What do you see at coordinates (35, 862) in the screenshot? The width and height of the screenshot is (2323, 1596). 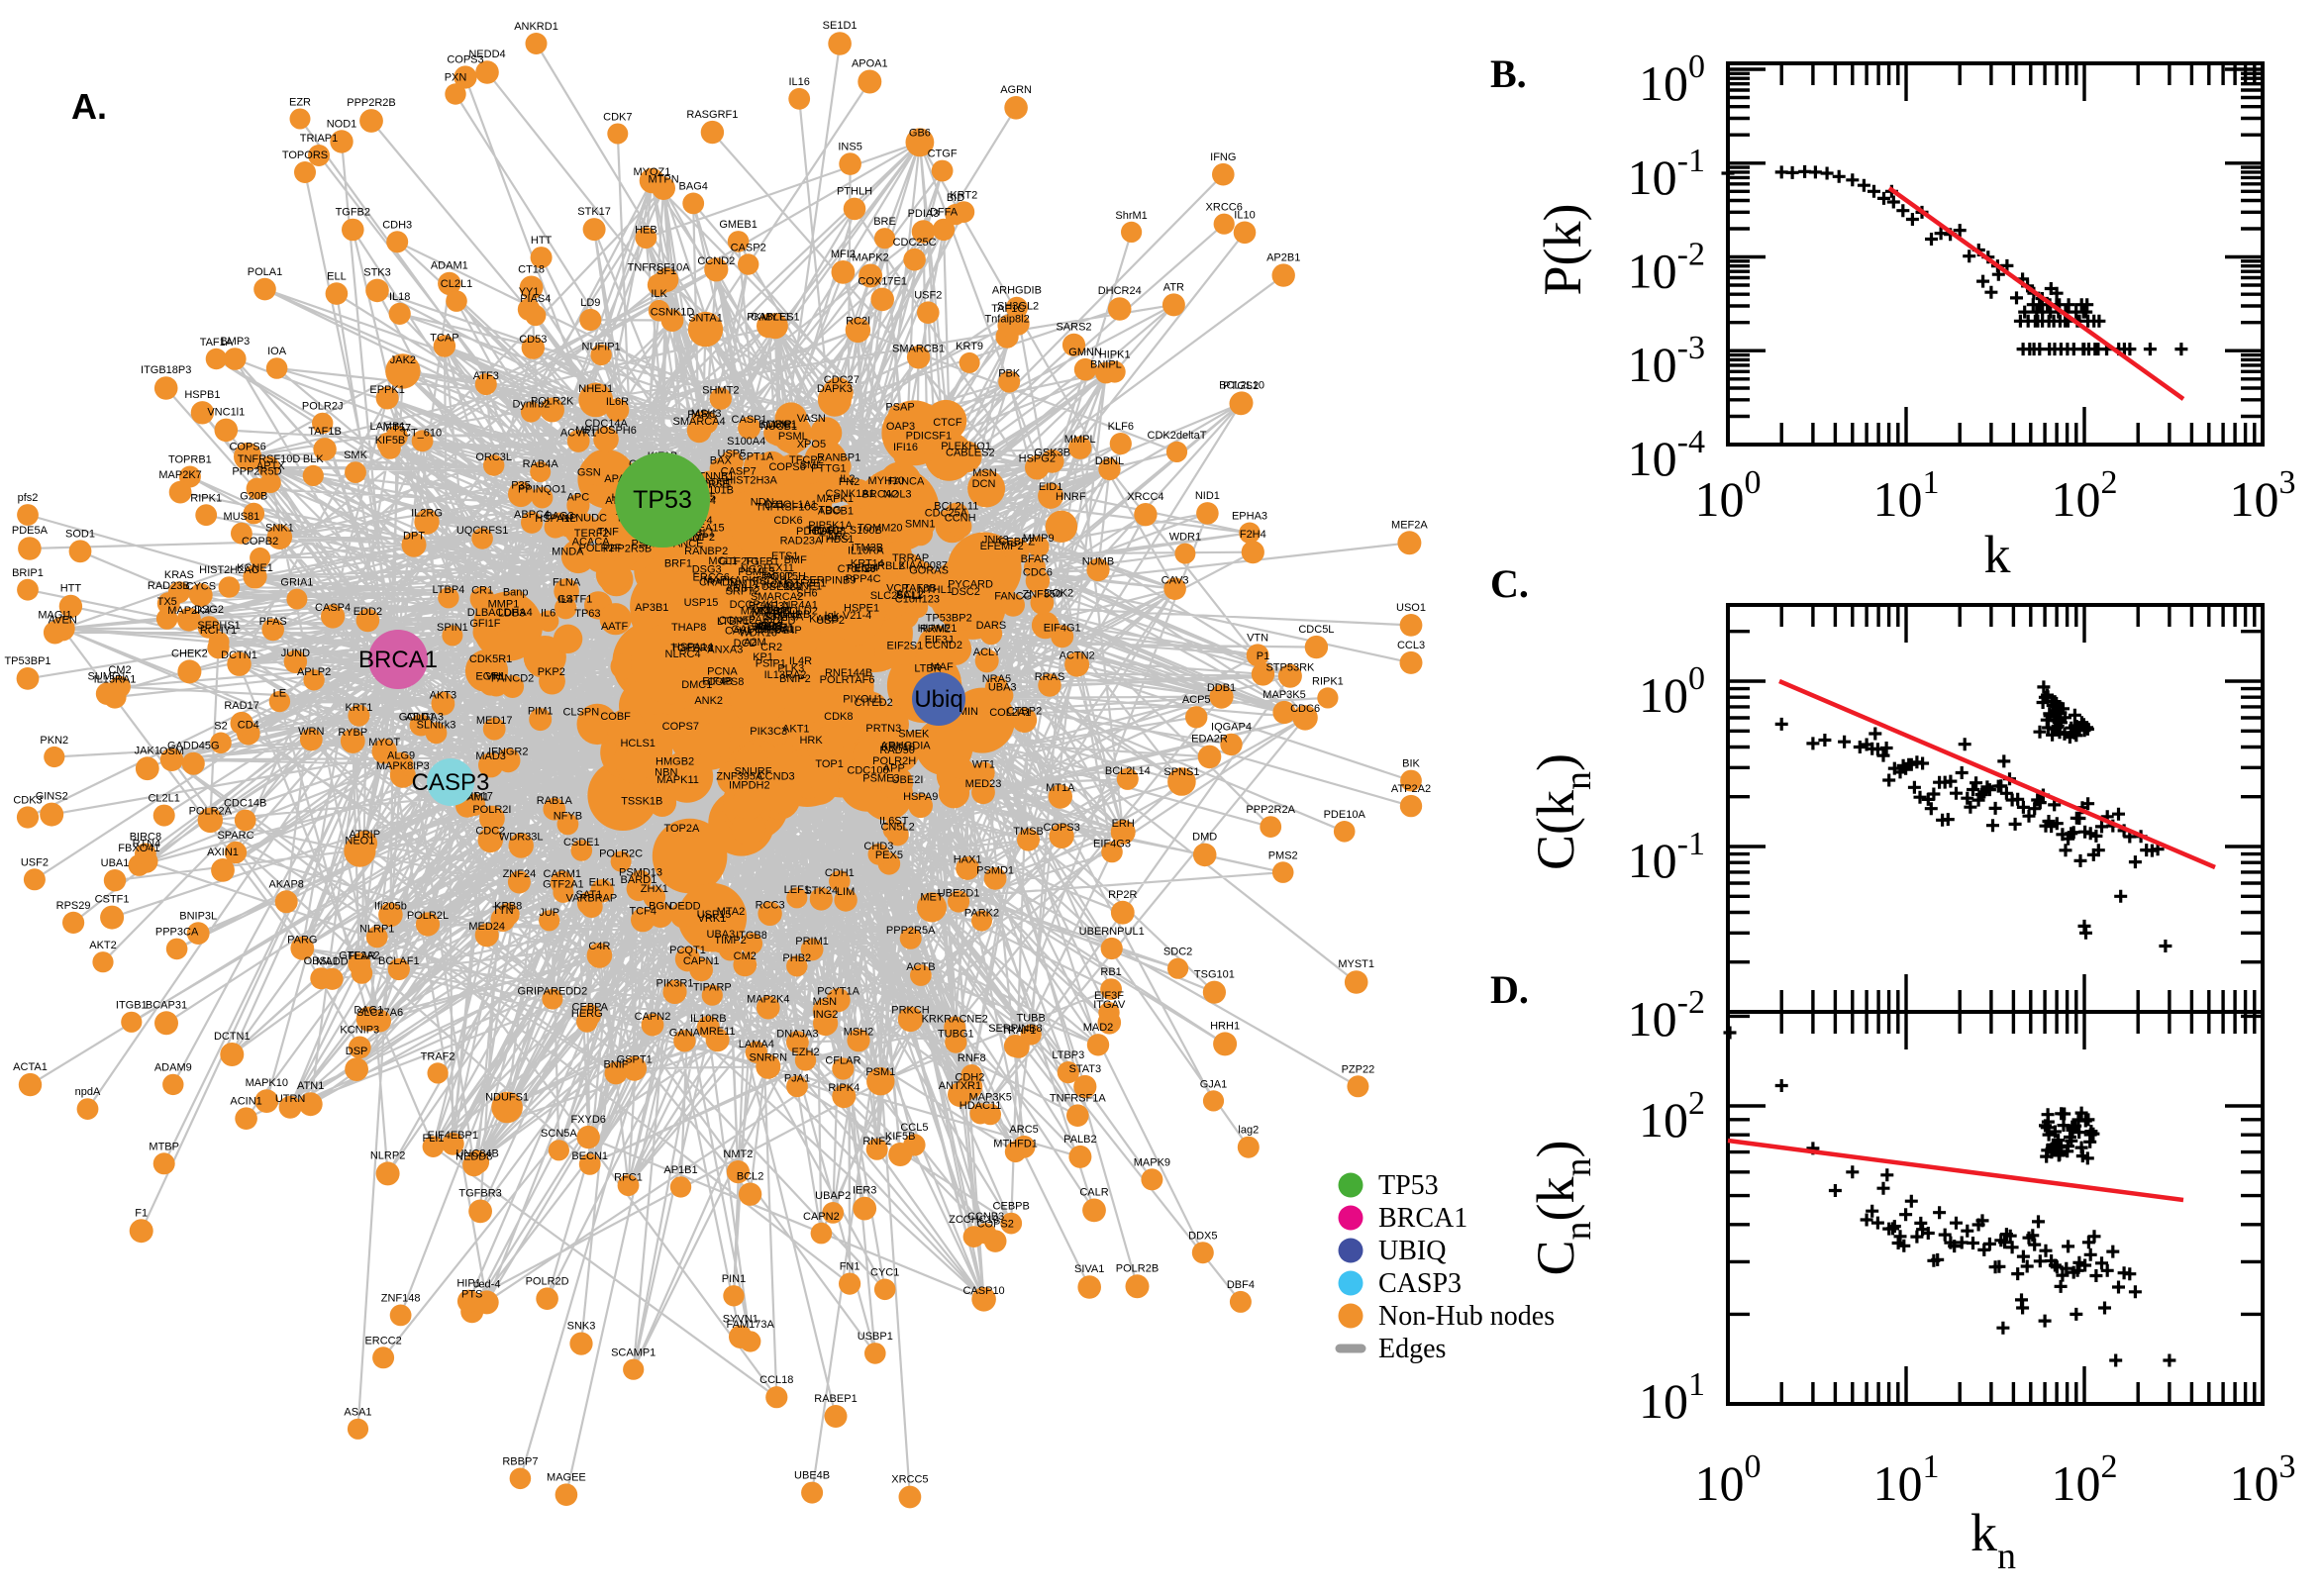 I see `svg-text: USF2` at bounding box center [35, 862].